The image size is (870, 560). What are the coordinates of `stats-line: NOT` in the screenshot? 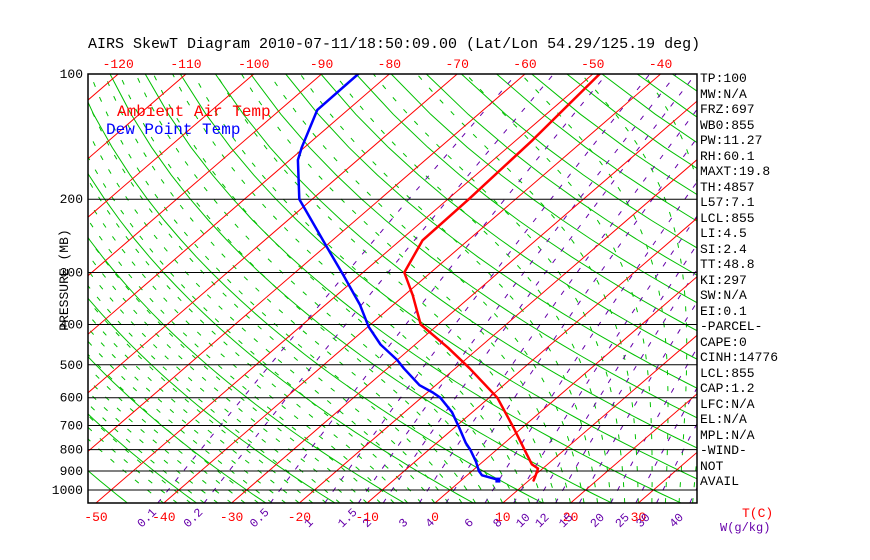 It's located at (712, 466).